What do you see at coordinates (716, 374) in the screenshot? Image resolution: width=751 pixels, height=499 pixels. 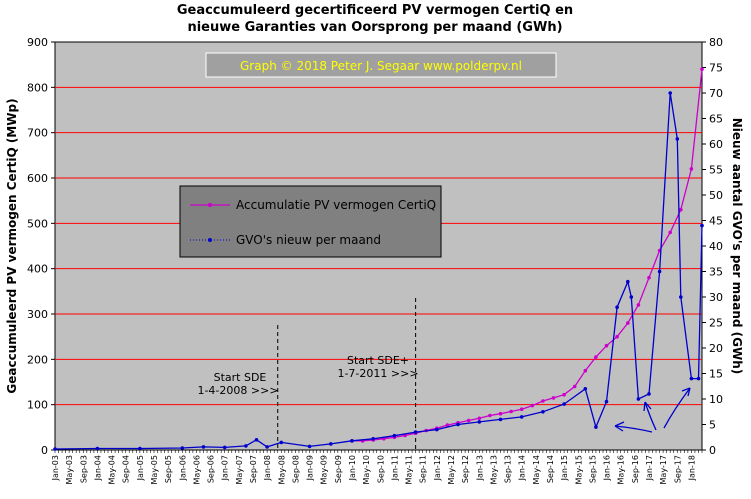 I see `right-tick-label: 15` at bounding box center [716, 374].